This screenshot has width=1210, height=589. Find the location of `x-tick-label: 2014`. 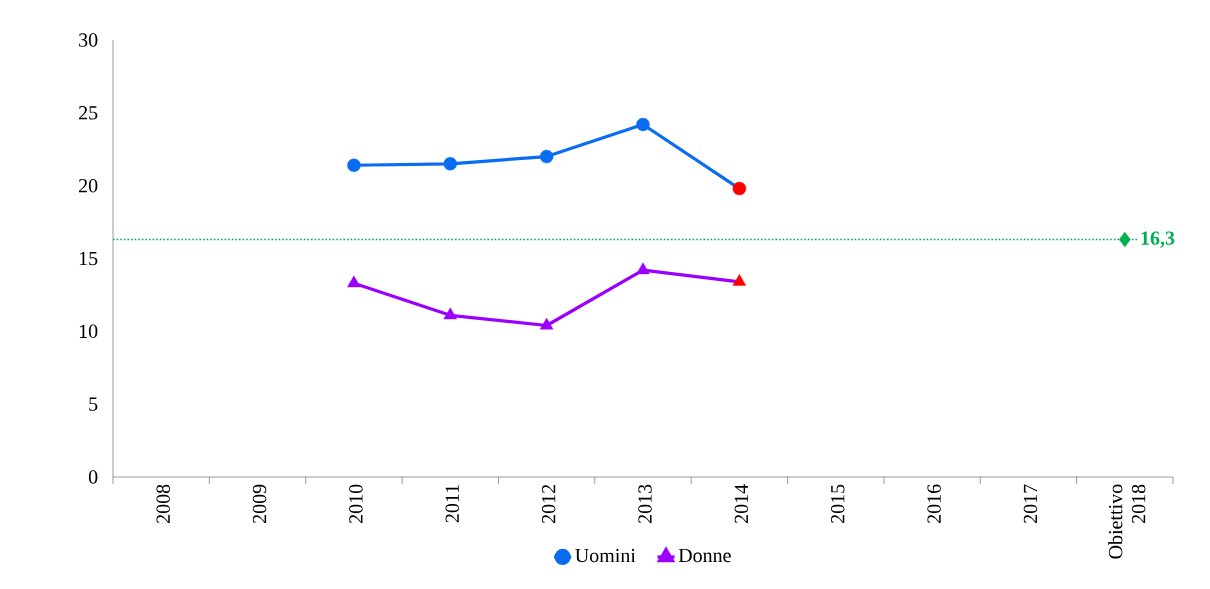

x-tick-label: 2014 is located at coordinates (741, 503).